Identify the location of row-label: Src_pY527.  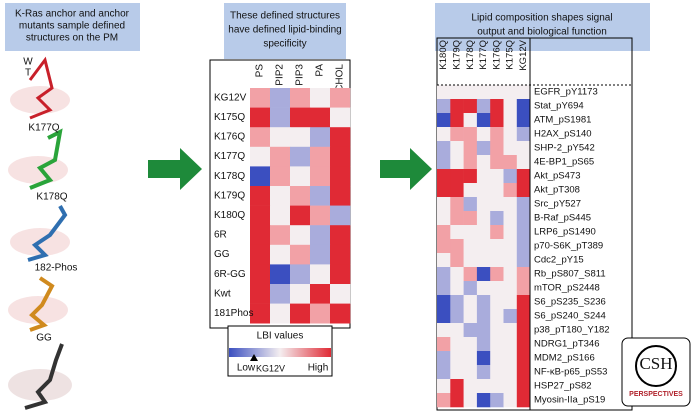
(557, 204).